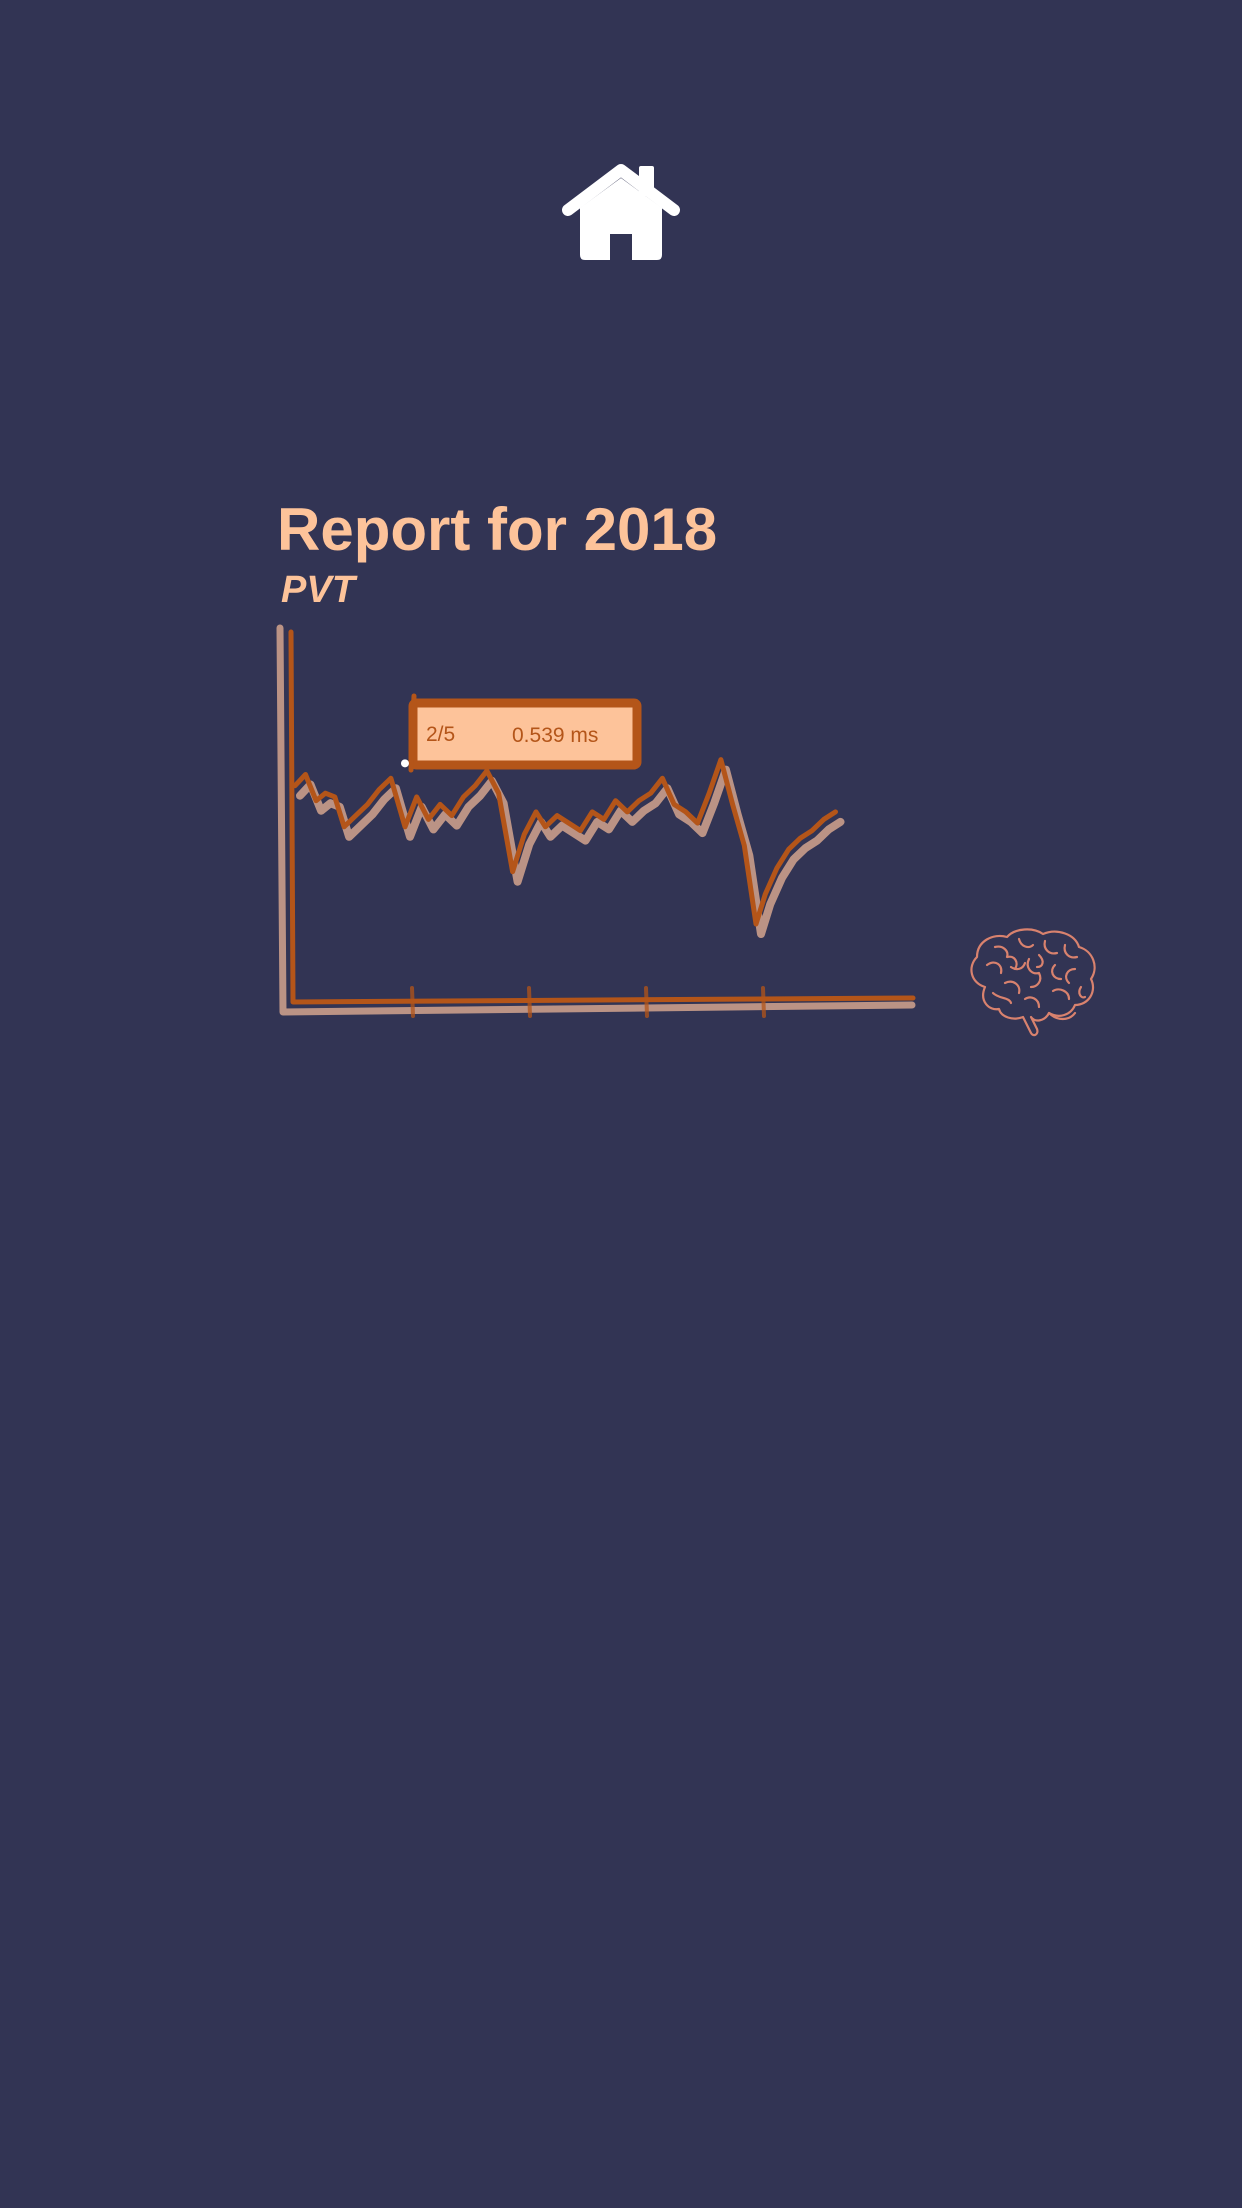 The height and width of the screenshot is (2208, 1242). I want to click on axis-shadow, so click(596, 820).